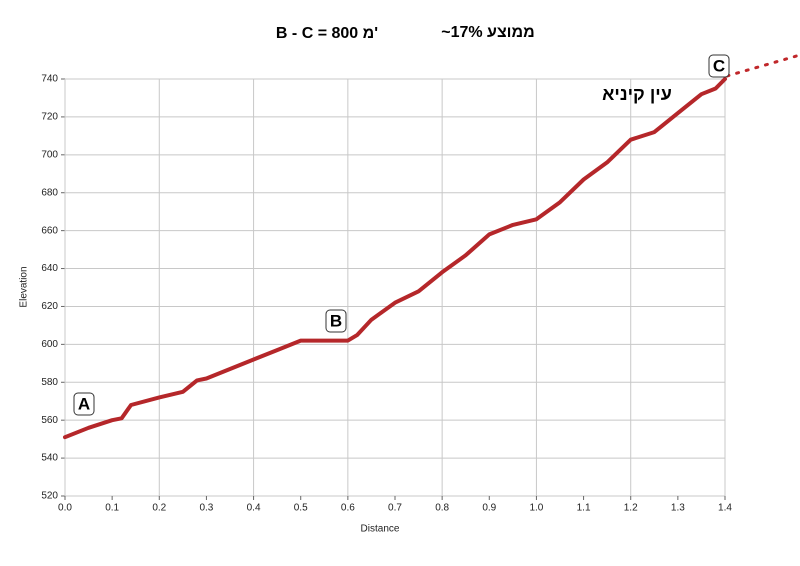 This screenshot has width=800, height=566. What do you see at coordinates (65, 508) in the screenshot?
I see `x-tick-label: 0.0` at bounding box center [65, 508].